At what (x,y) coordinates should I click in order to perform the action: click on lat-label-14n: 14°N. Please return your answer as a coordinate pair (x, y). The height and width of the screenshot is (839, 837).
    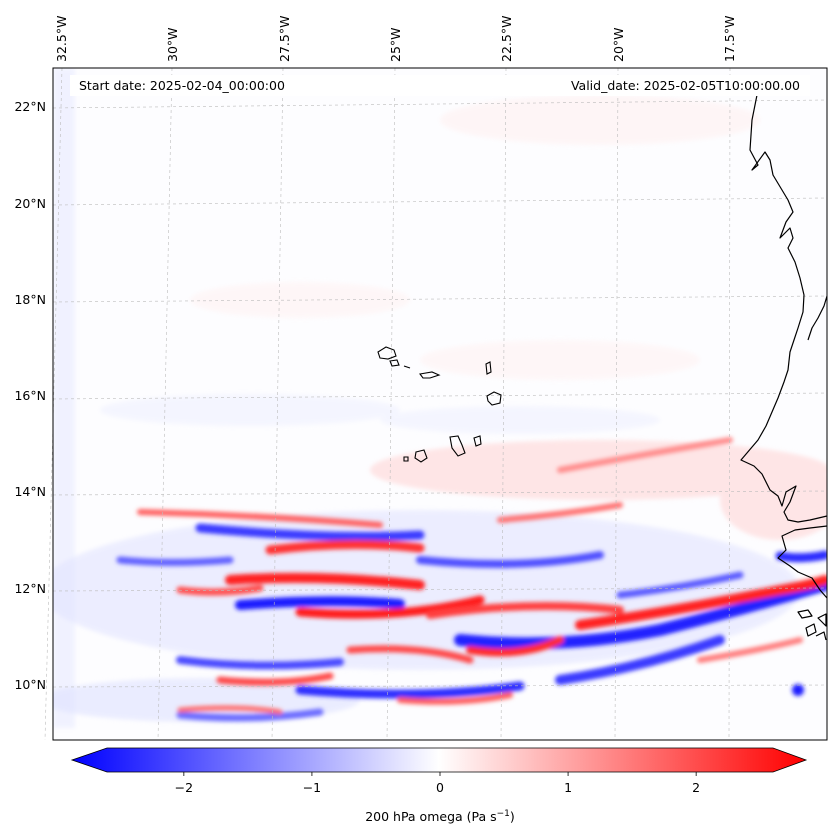
    Looking at the image, I should click on (30, 491).